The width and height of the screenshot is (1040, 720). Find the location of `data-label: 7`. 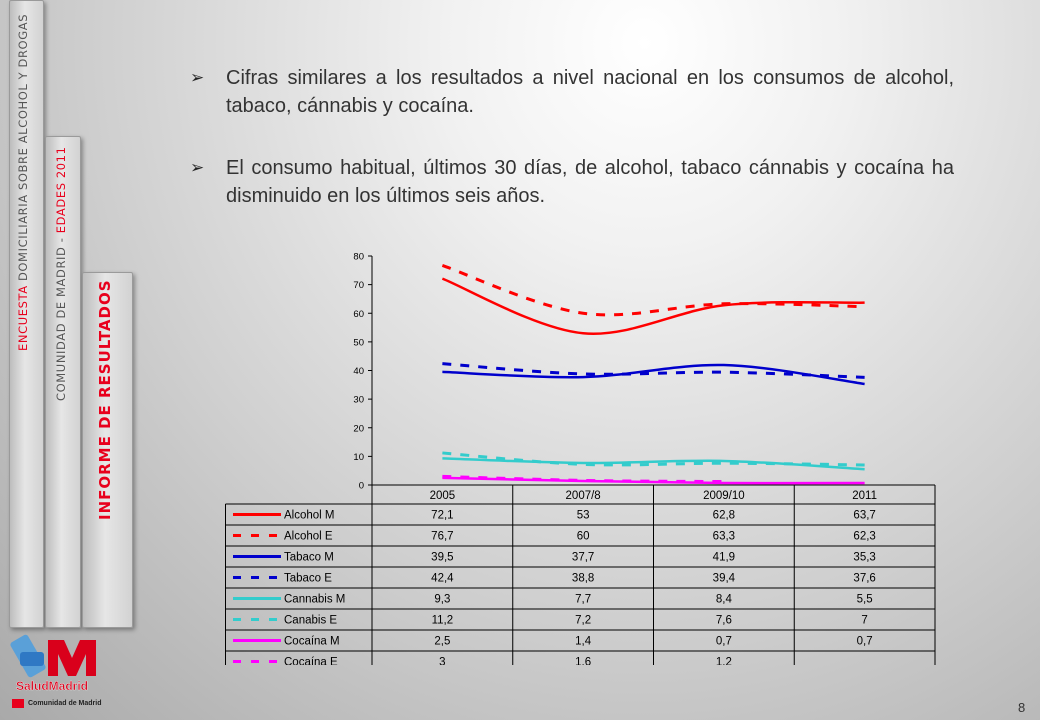

data-label: 7 is located at coordinates (864, 621).